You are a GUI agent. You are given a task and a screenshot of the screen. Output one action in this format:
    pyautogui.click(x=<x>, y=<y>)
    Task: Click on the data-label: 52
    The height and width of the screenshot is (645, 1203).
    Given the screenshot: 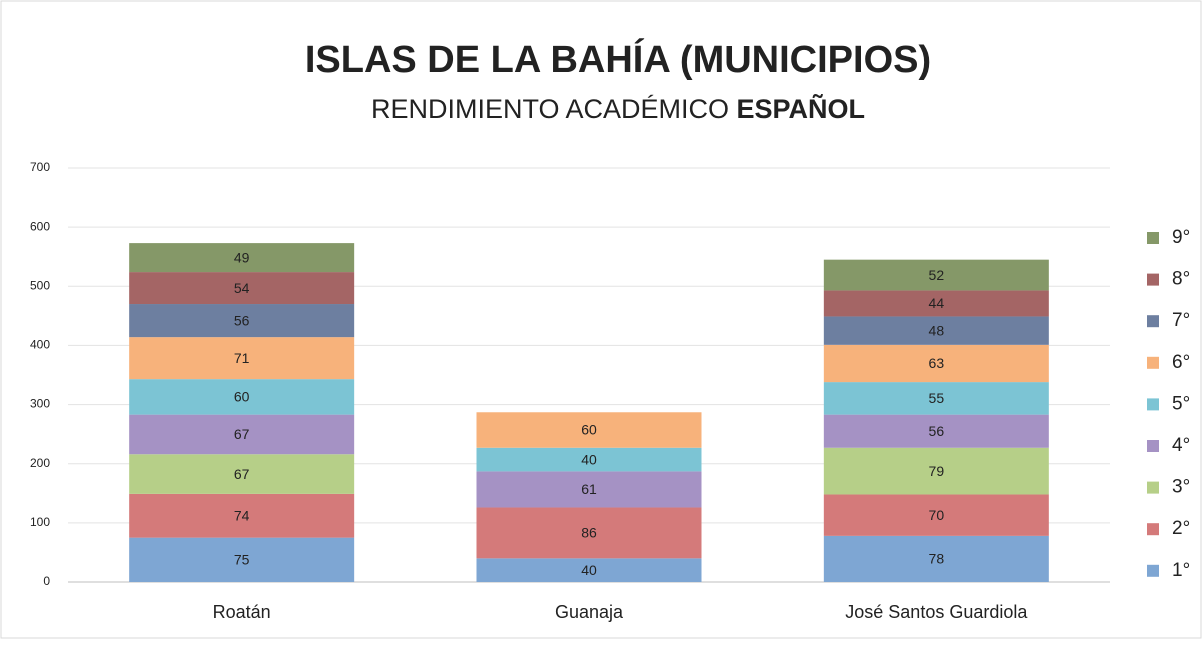 What is the action you would take?
    pyautogui.click(x=937, y=275)
    